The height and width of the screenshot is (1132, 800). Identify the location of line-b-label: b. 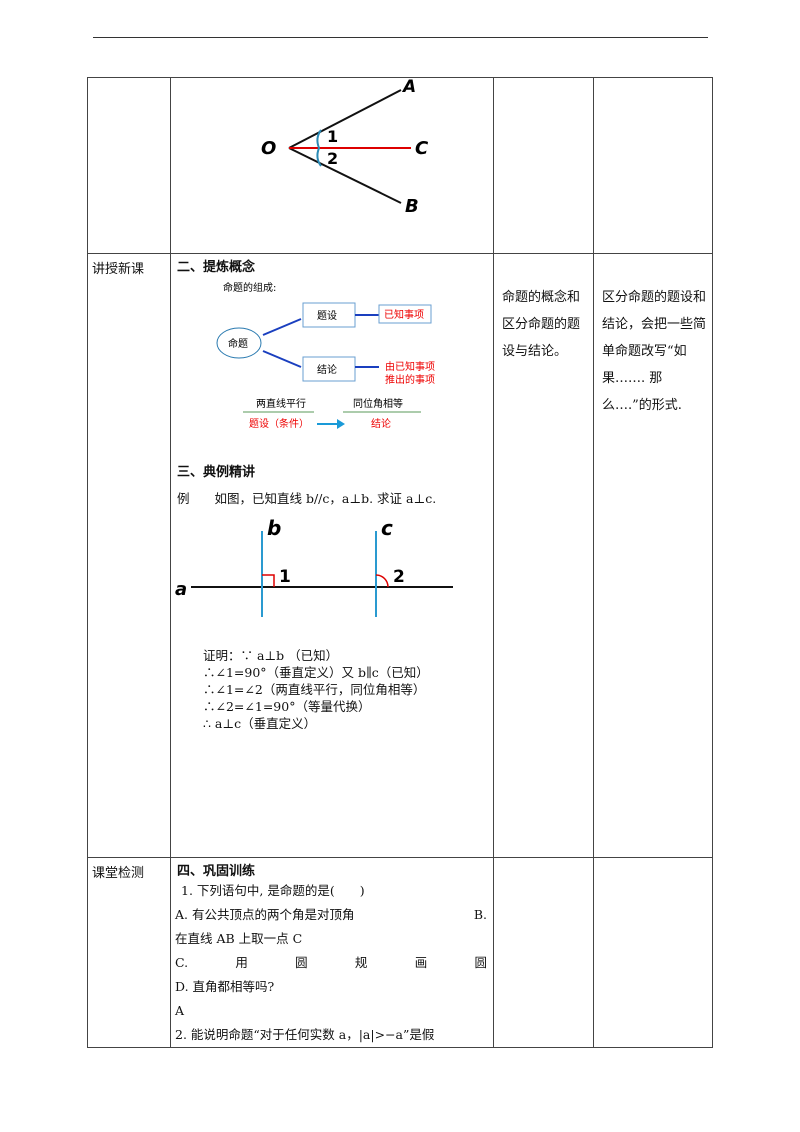
(274, 528).